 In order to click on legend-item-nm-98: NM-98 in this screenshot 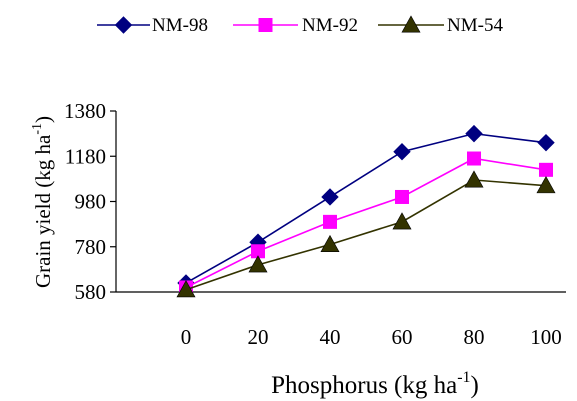, I will do `click(152, 25)`.